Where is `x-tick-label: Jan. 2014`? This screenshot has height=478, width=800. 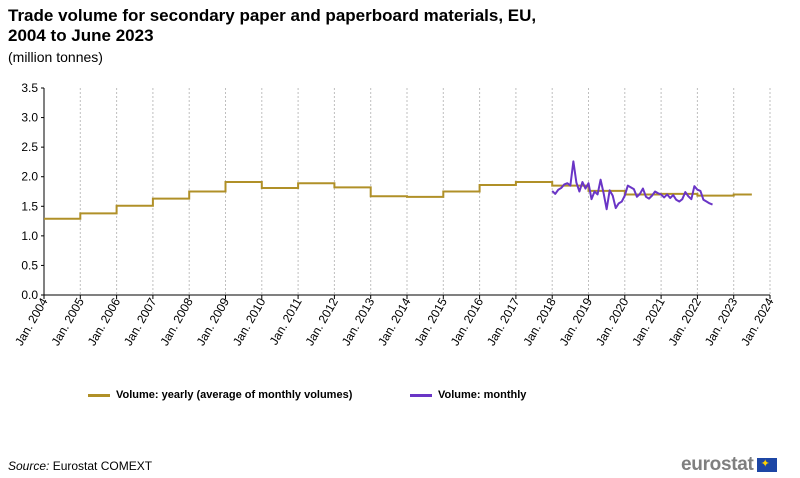 x-tick-label: Jan. 2014 is located at coordinates (394, 321).